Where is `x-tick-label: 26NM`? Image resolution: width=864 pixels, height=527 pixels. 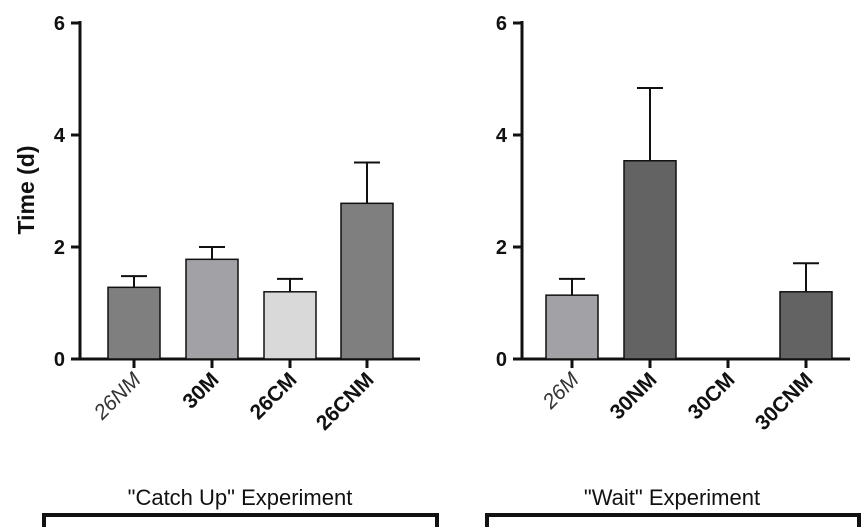 x-tick-label: 26NM is located at coordinates (117, 396).